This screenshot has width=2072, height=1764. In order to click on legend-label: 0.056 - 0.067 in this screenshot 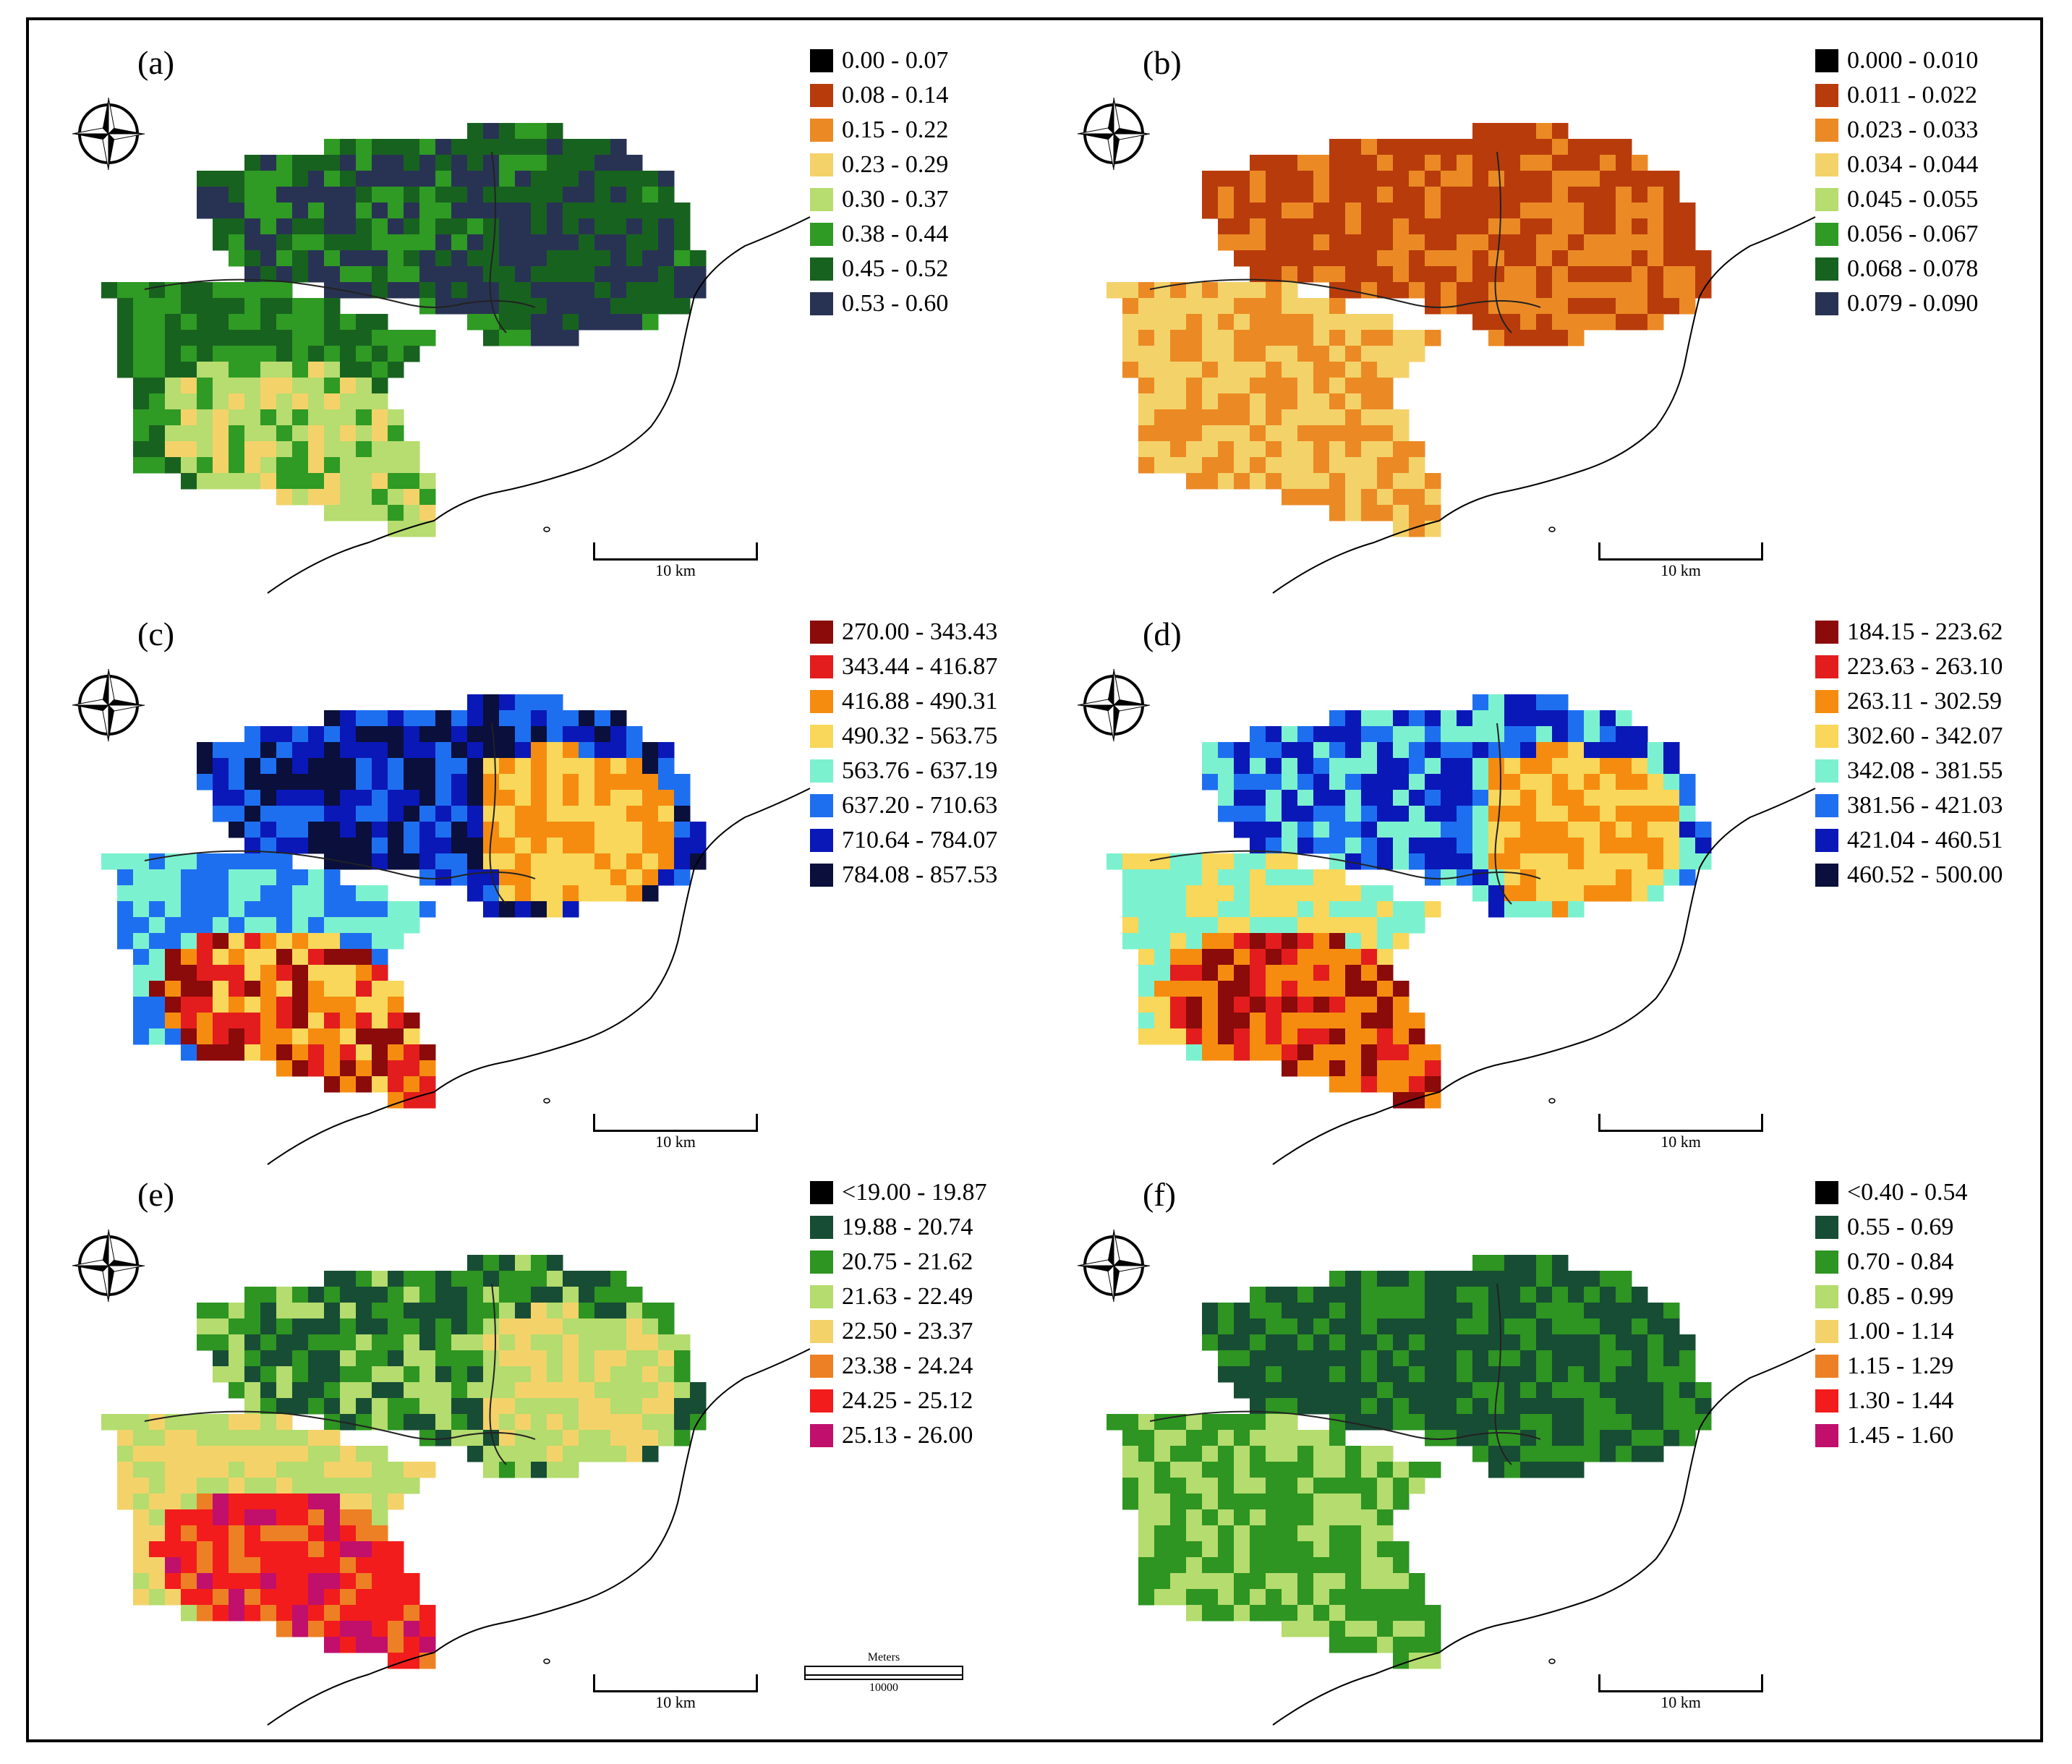, I will do `click(1913, 234)`.